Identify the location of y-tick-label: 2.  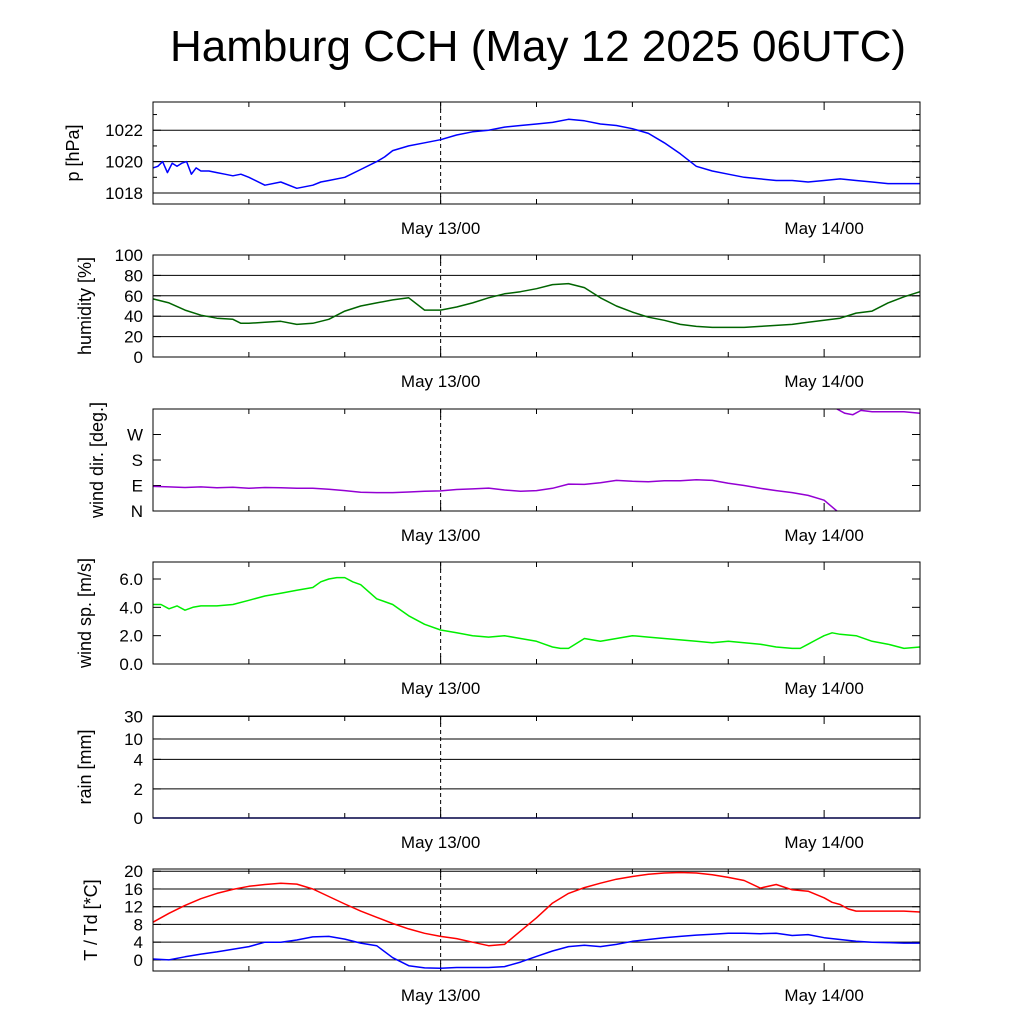
(138, 789).